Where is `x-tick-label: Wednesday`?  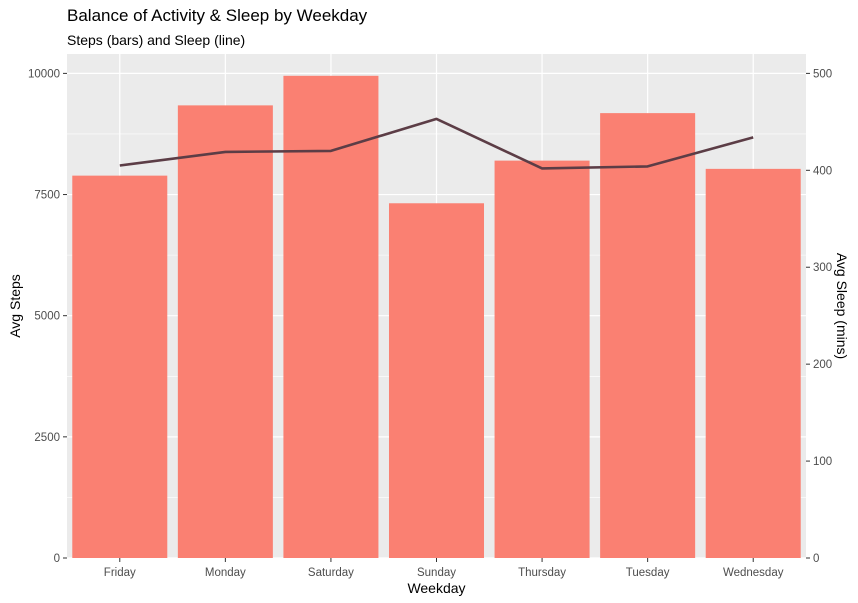 x-tick-label: Wednesday is located at coordinates (753, 573).